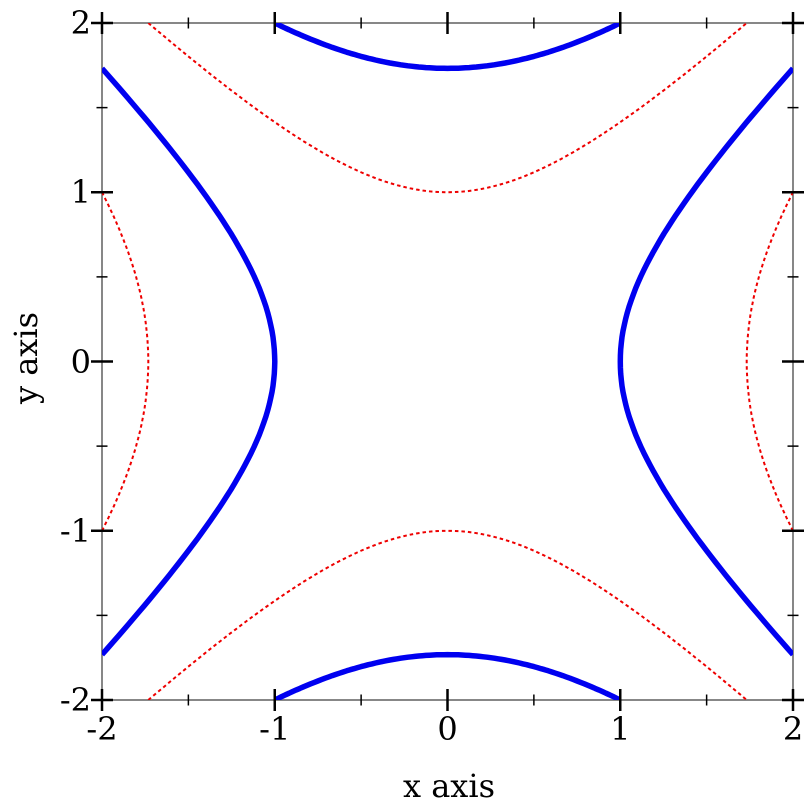 The height and width of the screenshot is (812, 812). Describe the element at coordinates (449, 786) in the screenshot. I see `x-axis-label: x axis` at that location.